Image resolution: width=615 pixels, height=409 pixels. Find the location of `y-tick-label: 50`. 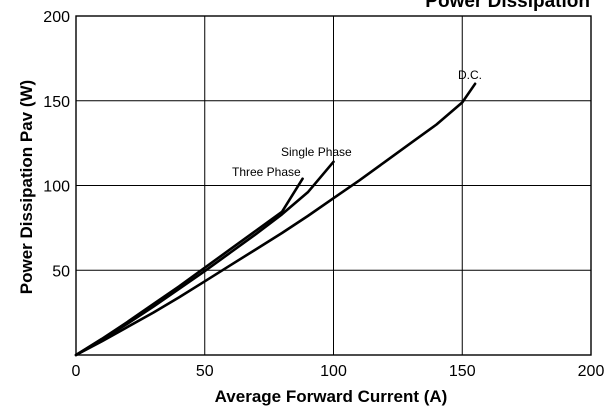

y-tick-label: 50 is located at coordinates (61, 271).